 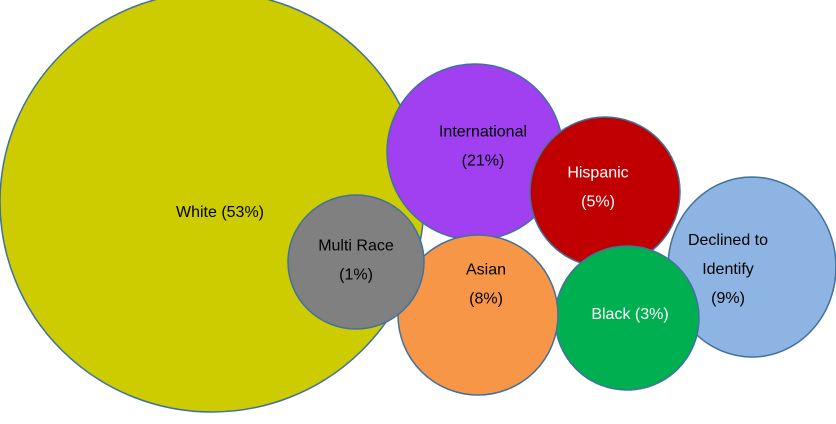 What do you see at coordinates (220, 212) in the screenshot?
I see `bubble-label: White (53%)` at bounding box center [220, 212].